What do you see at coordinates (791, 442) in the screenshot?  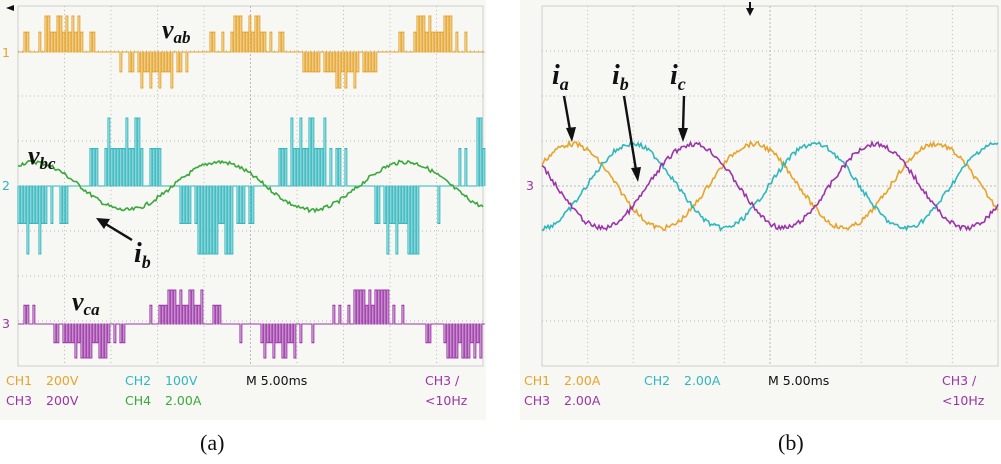 I see `caption-b: (b)` at bounding box center [791, 442].